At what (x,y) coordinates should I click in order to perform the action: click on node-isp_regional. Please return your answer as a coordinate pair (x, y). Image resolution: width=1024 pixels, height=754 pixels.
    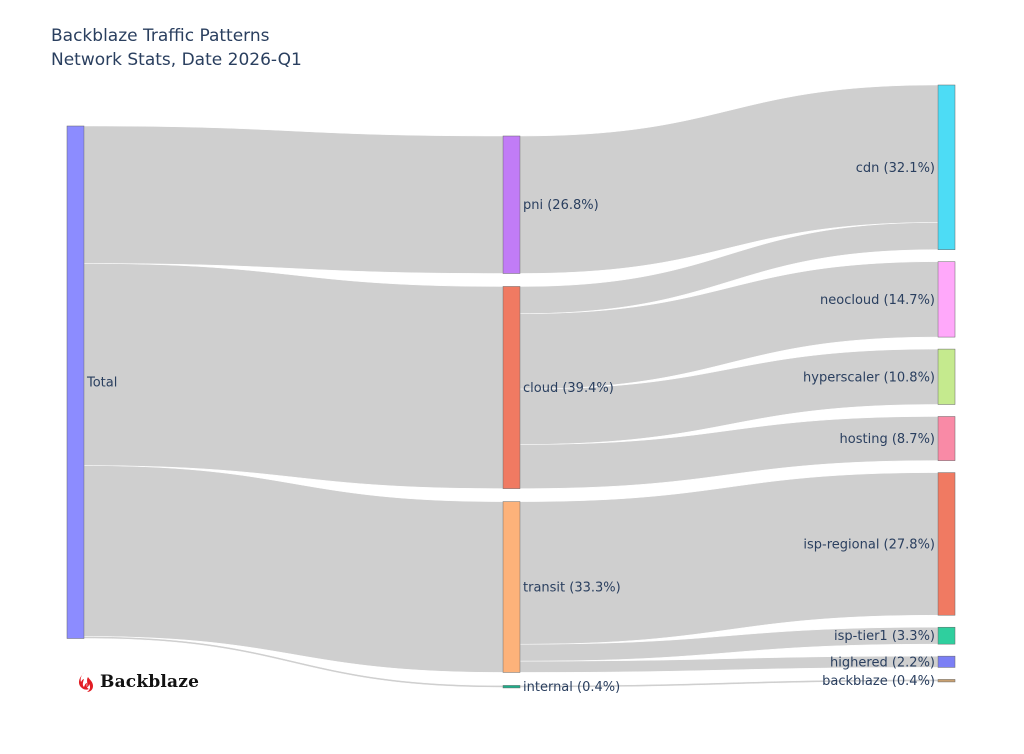
    Looking at the image, I should click on (946, 544).